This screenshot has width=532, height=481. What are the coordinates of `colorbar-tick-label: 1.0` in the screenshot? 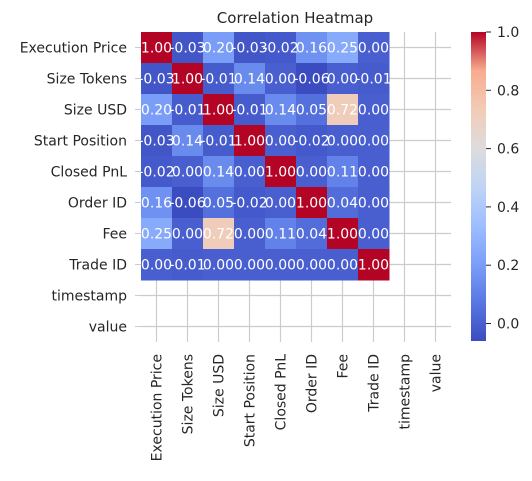 It's located at (508, 33).